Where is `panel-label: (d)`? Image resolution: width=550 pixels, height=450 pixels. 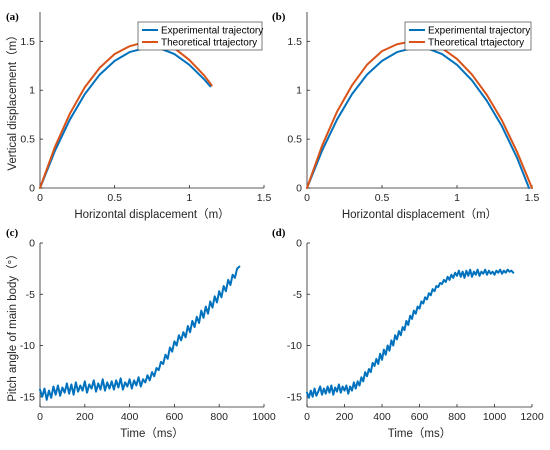 panel-label: (d) is located at coordinates (279, 233).